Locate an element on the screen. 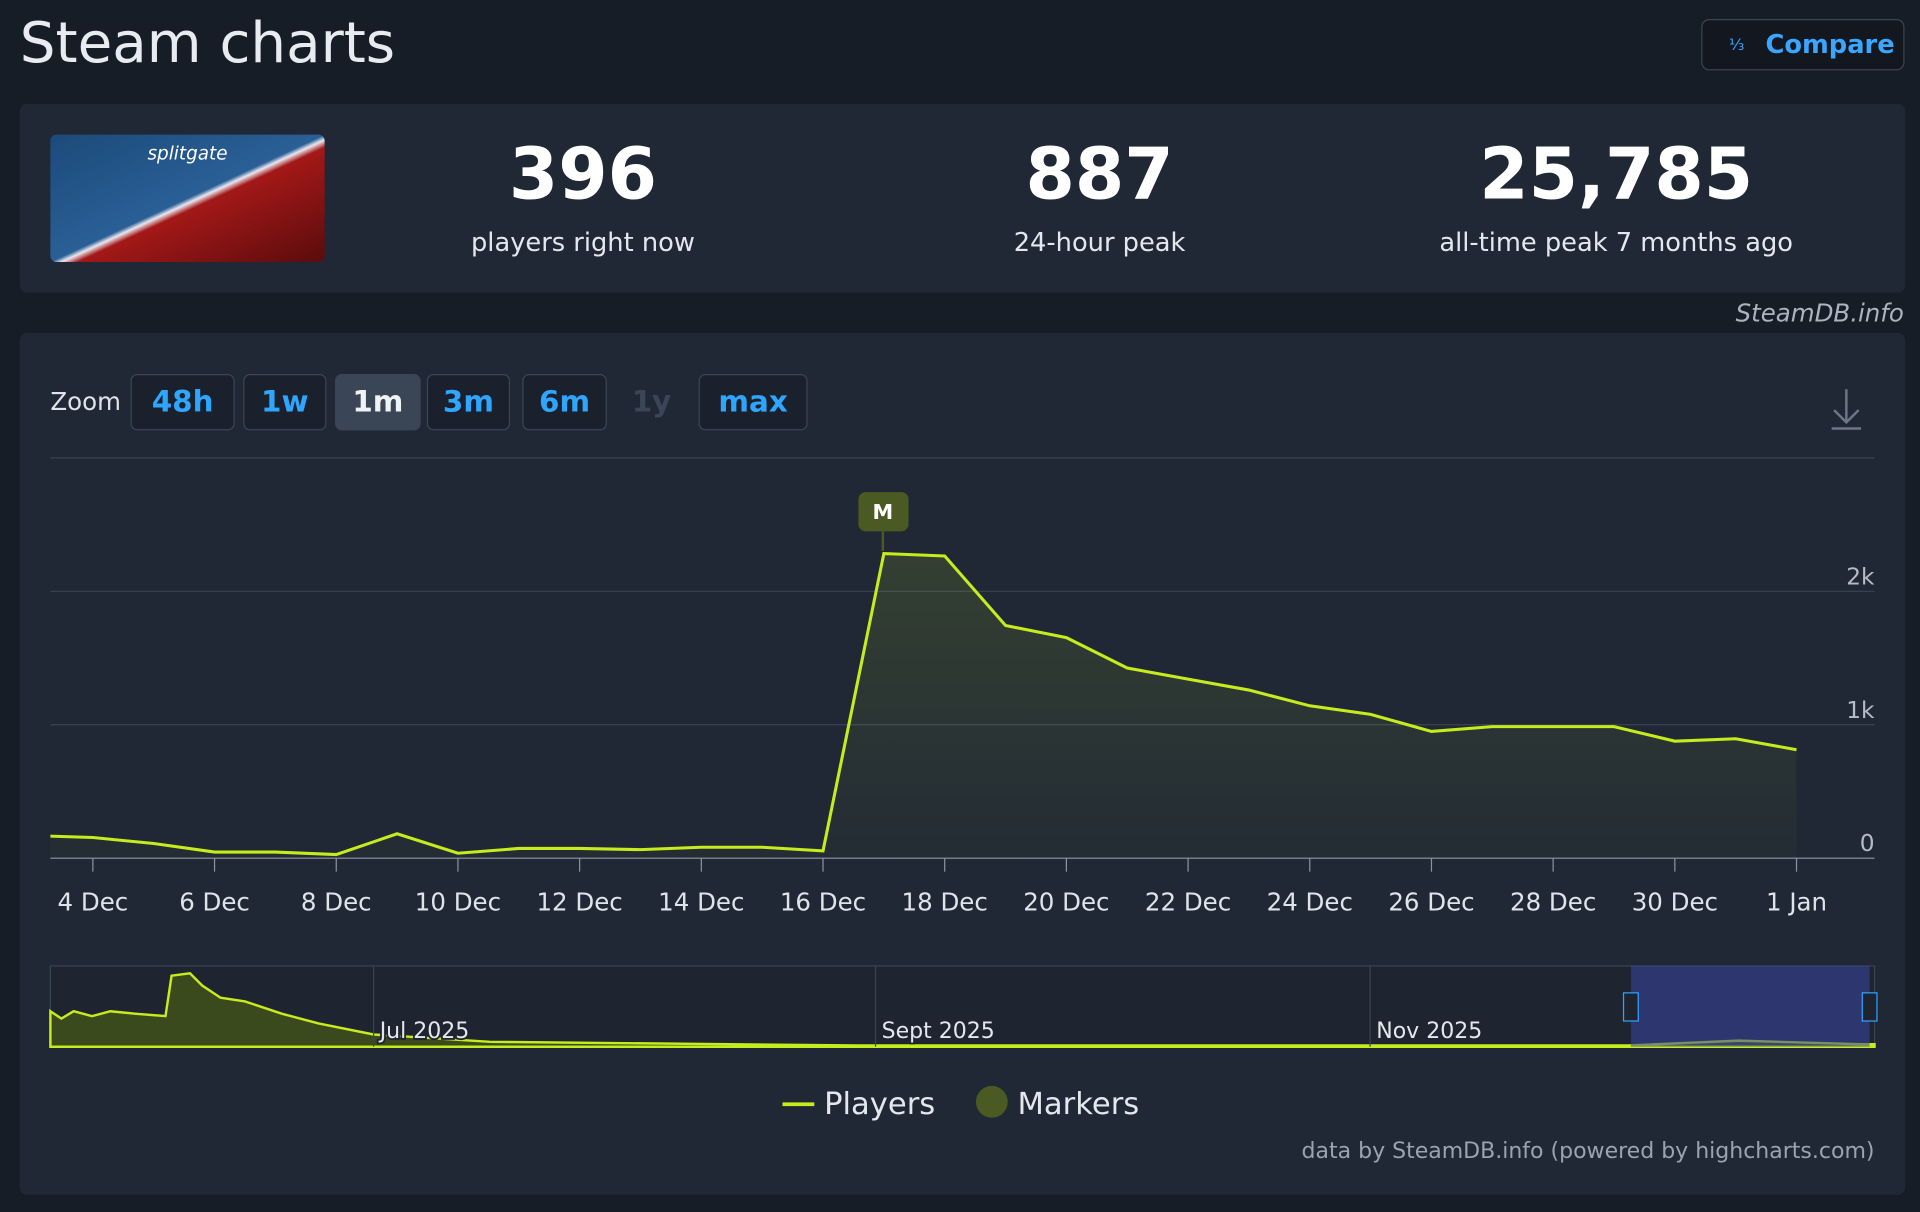 Image resolution: width=1920 pixels, height=1212 pixels. x-tick-label: 6 Dec is located at coordinates (214, 901).